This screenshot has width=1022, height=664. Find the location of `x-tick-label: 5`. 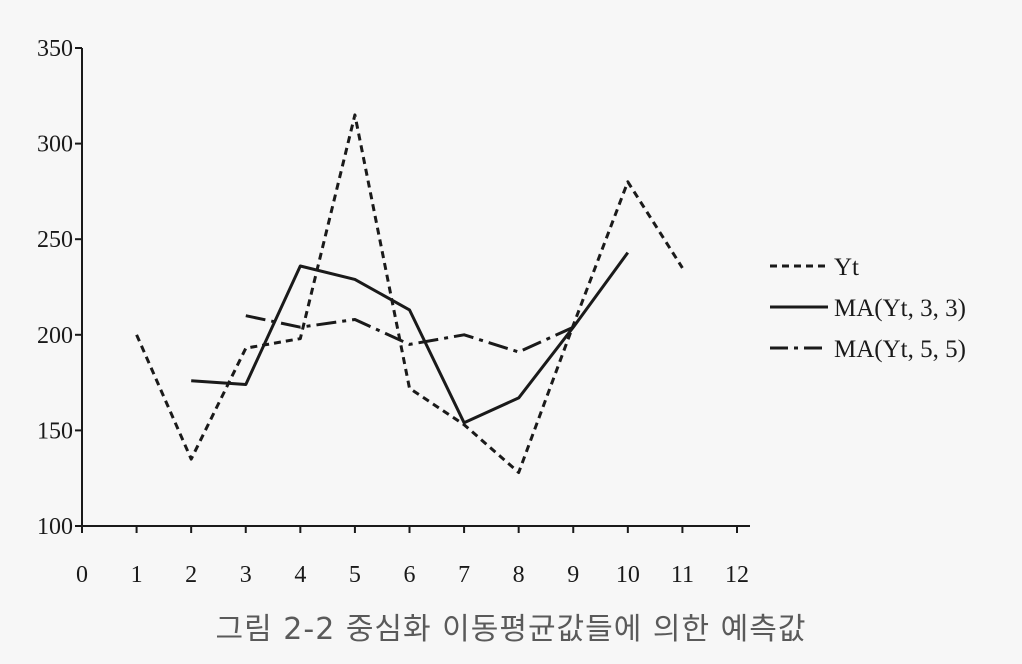

x-tick-label: 5 is located at coordinates (355, 575).